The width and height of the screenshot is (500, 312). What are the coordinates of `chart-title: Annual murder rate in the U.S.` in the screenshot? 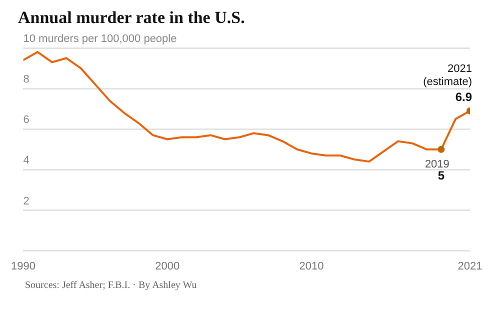 It's located at (132, 18).